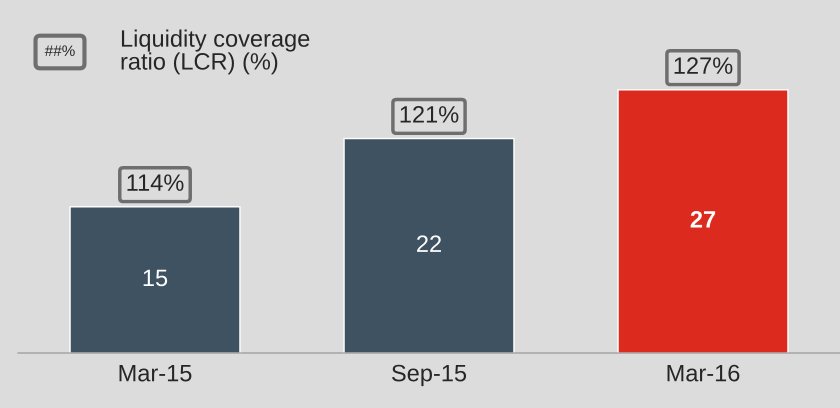 This screenshot has width=840, height=408. What do you see at coordinates (429, 375) in the screenshot?
I see `x-tick-label: Sep-15` at bounding box center [429, 375].